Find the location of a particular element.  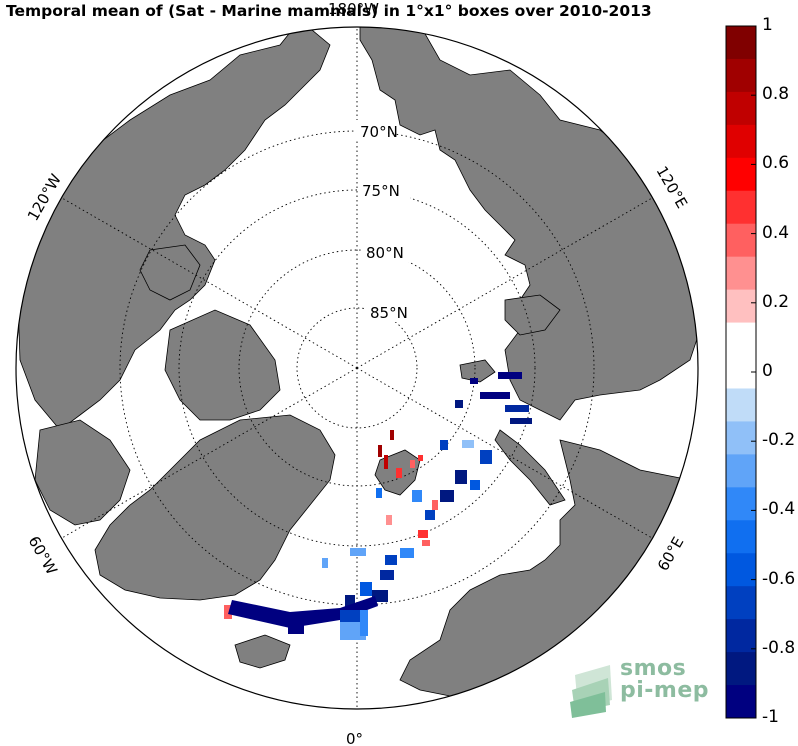

land-novaya-zemlya is located at coordinates (530, 467).